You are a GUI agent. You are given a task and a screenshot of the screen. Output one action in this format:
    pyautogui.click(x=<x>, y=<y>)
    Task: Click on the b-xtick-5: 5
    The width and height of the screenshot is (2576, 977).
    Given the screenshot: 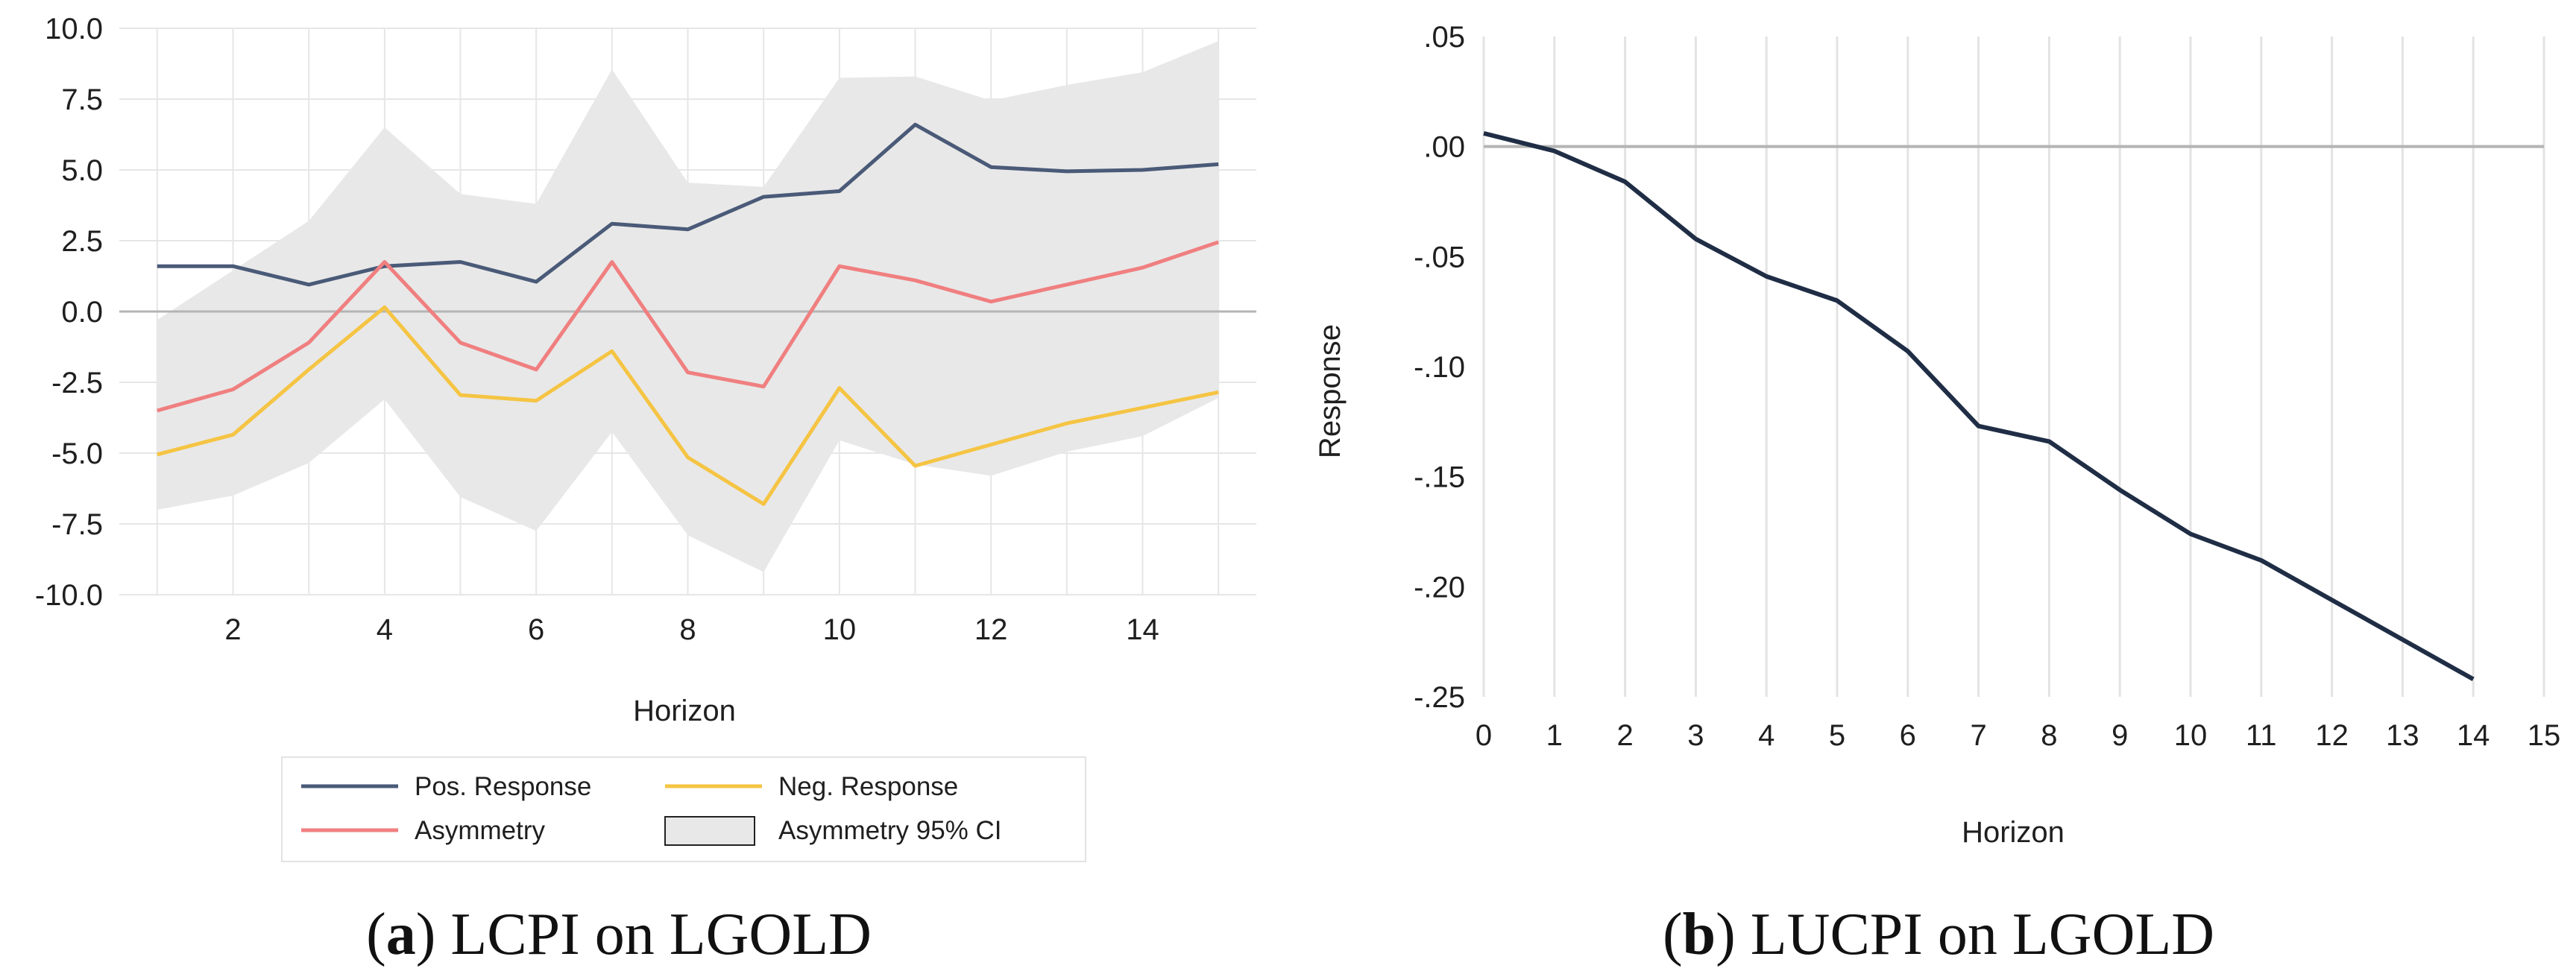 What is the action you would take?
    pyautogui.click(x=1837, y=735)
    